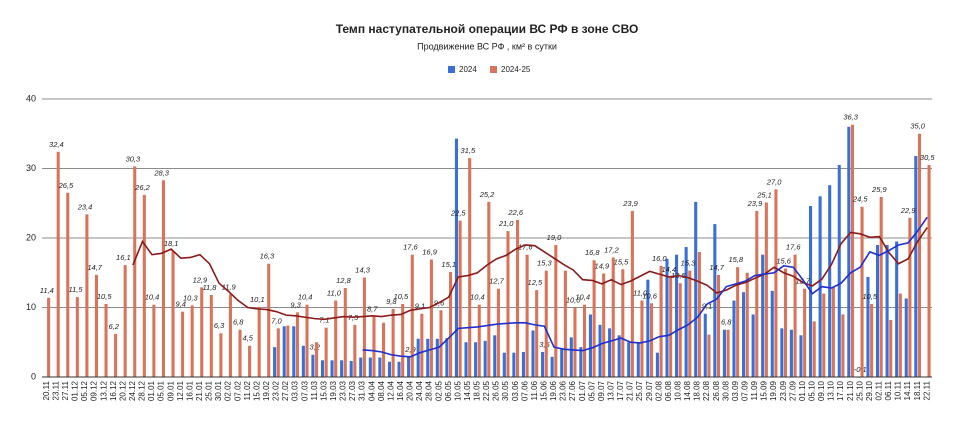 This screenshot has width=974, height=436. What do you see at coordinates (860, 199) in the screenshot?
I see `data-label: 24,5` at bounding box center [860, 199].